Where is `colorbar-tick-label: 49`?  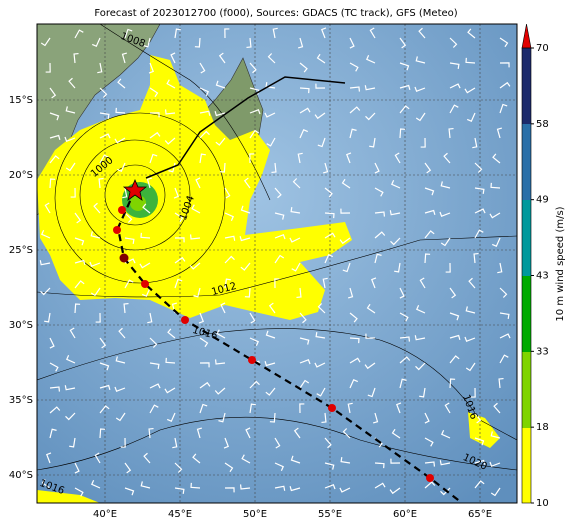
colorbar-tick-label: 49 is located at coordinates (542, 200).